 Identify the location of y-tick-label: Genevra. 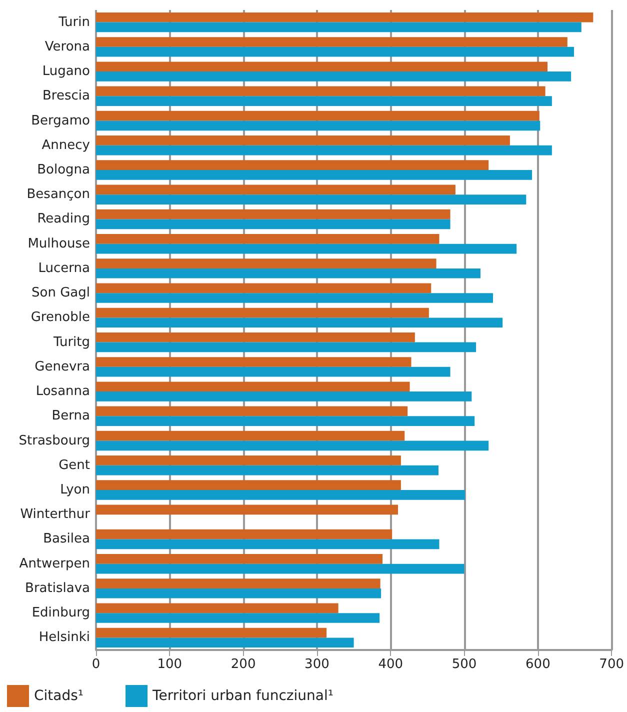
(62, 366).